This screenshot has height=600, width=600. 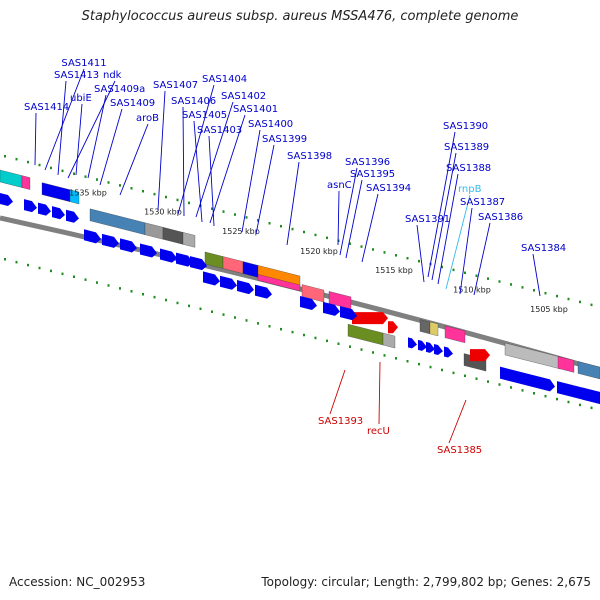 What do you see at coordinates (466, 147) in the screenshot?
I see `gene-label: SAS1389` at bounding box center [466, 147].